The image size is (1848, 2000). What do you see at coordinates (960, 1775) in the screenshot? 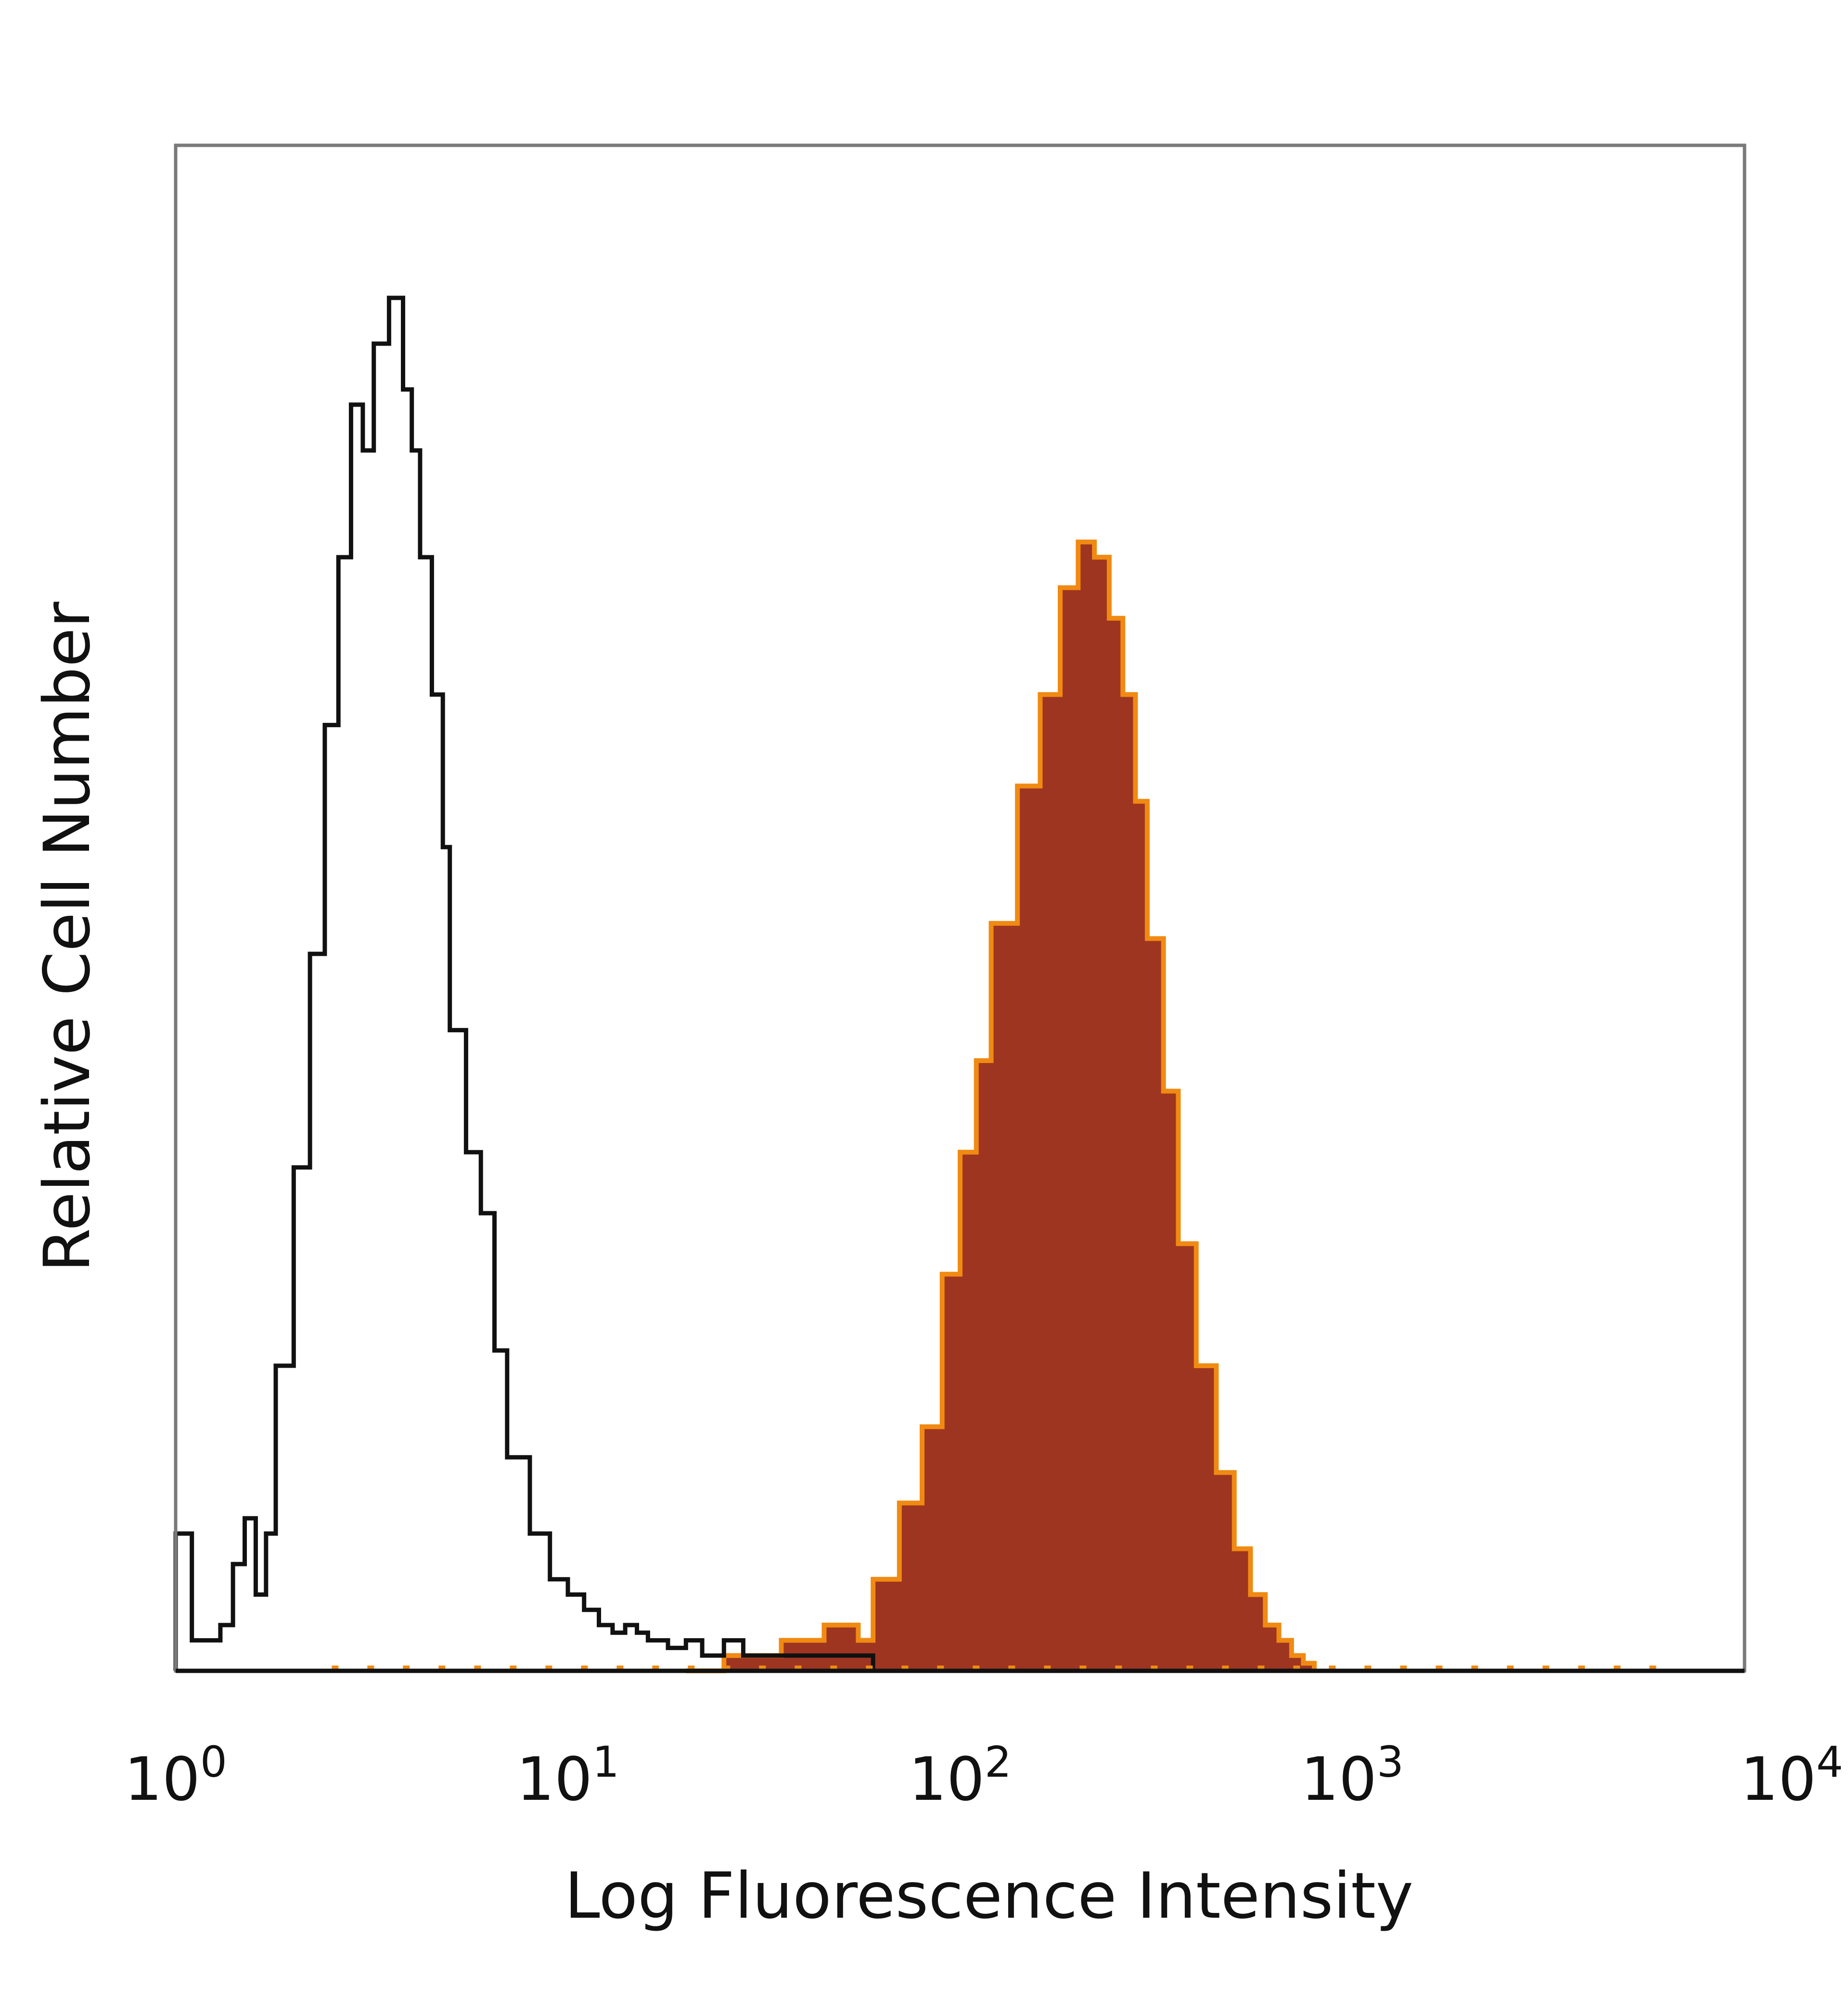
I see `x-tick-label: 102` at bounding box center [960, 1775].